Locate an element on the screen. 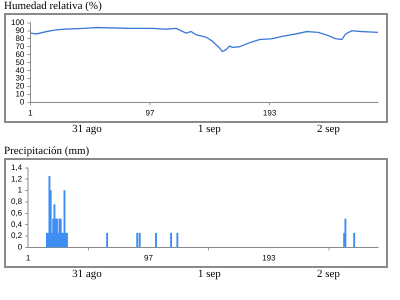  y-tick-label: 0,6 is located at coordinates (16, 213).